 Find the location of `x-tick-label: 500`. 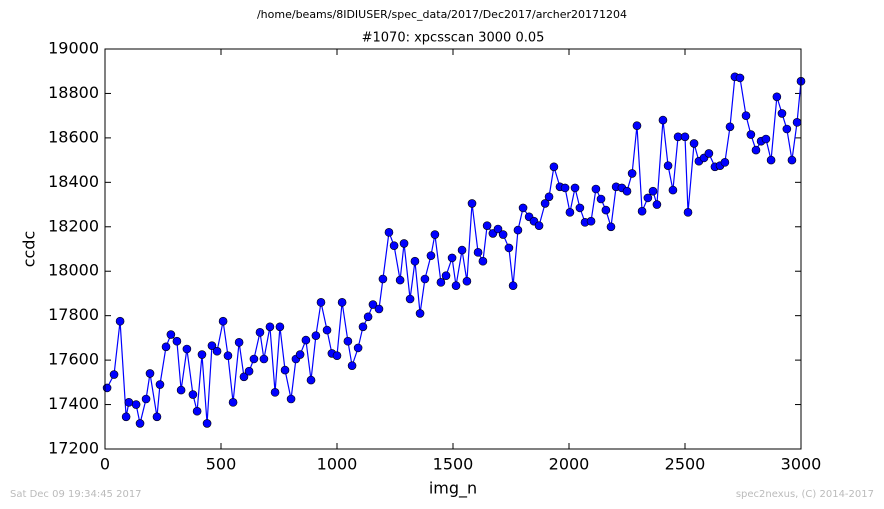

x-tick-label: 500 is located at coordinates (221, 464).